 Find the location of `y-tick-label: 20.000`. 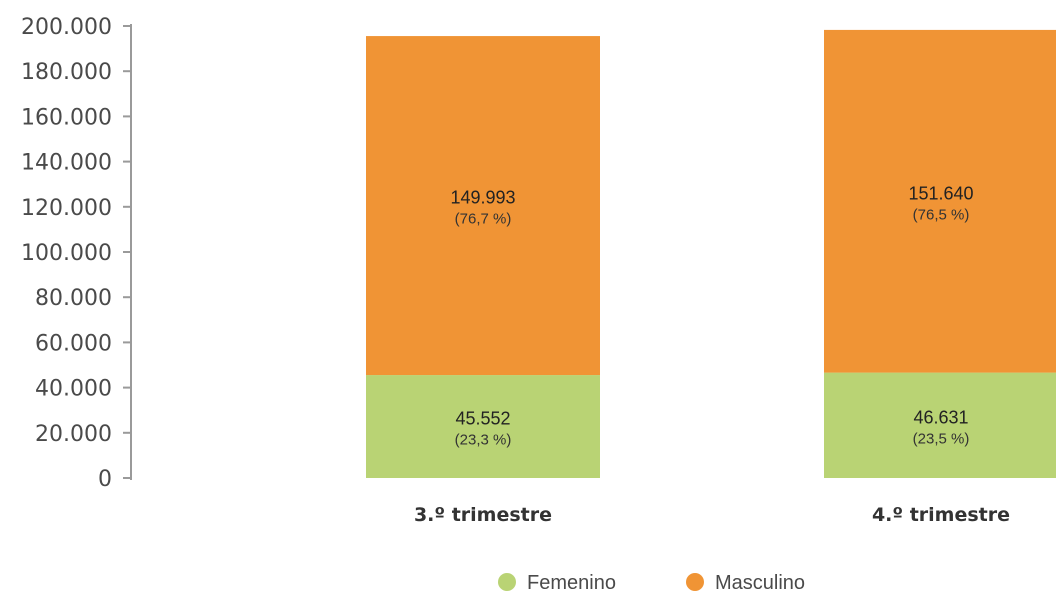

y-tick-label: 20.000 is located at coordinates (73, 434).